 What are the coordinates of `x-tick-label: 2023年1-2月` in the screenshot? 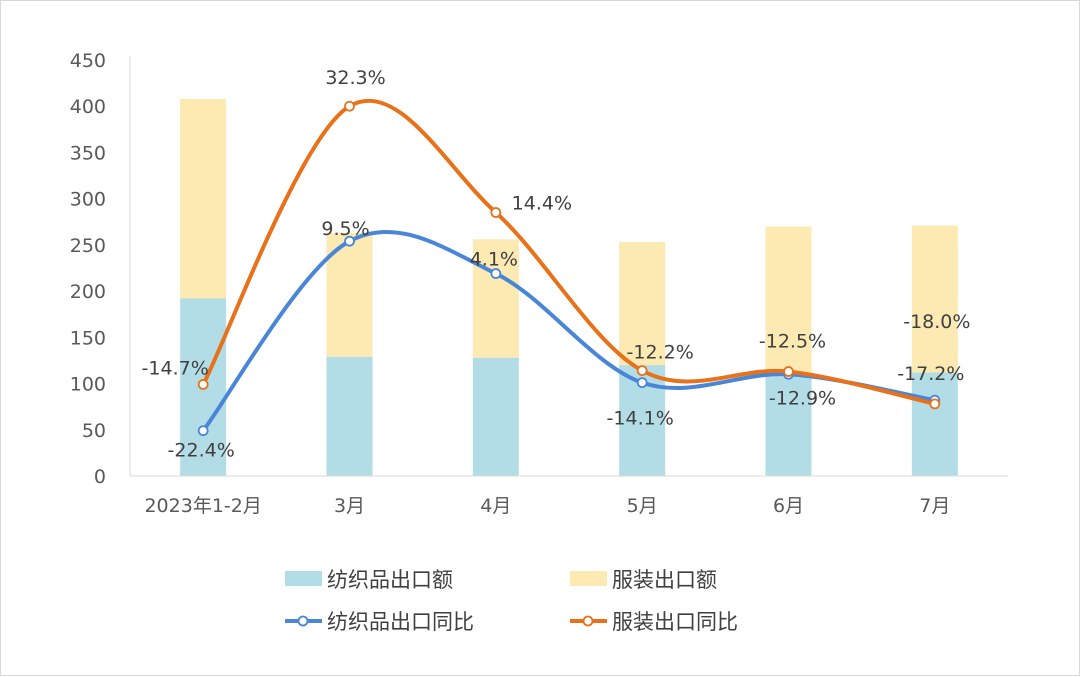 It's located at (202, 506).